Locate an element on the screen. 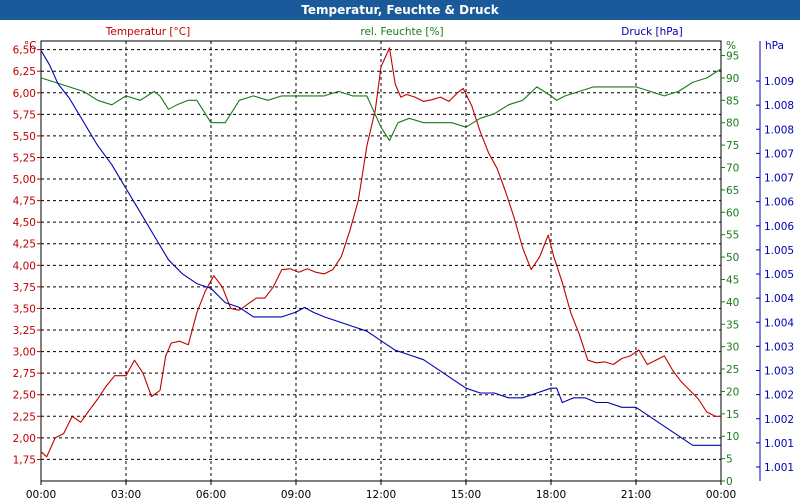 This screenshot has height=500, width=800. x-tick-time: 06:00 is located at coordinates (211, 494).